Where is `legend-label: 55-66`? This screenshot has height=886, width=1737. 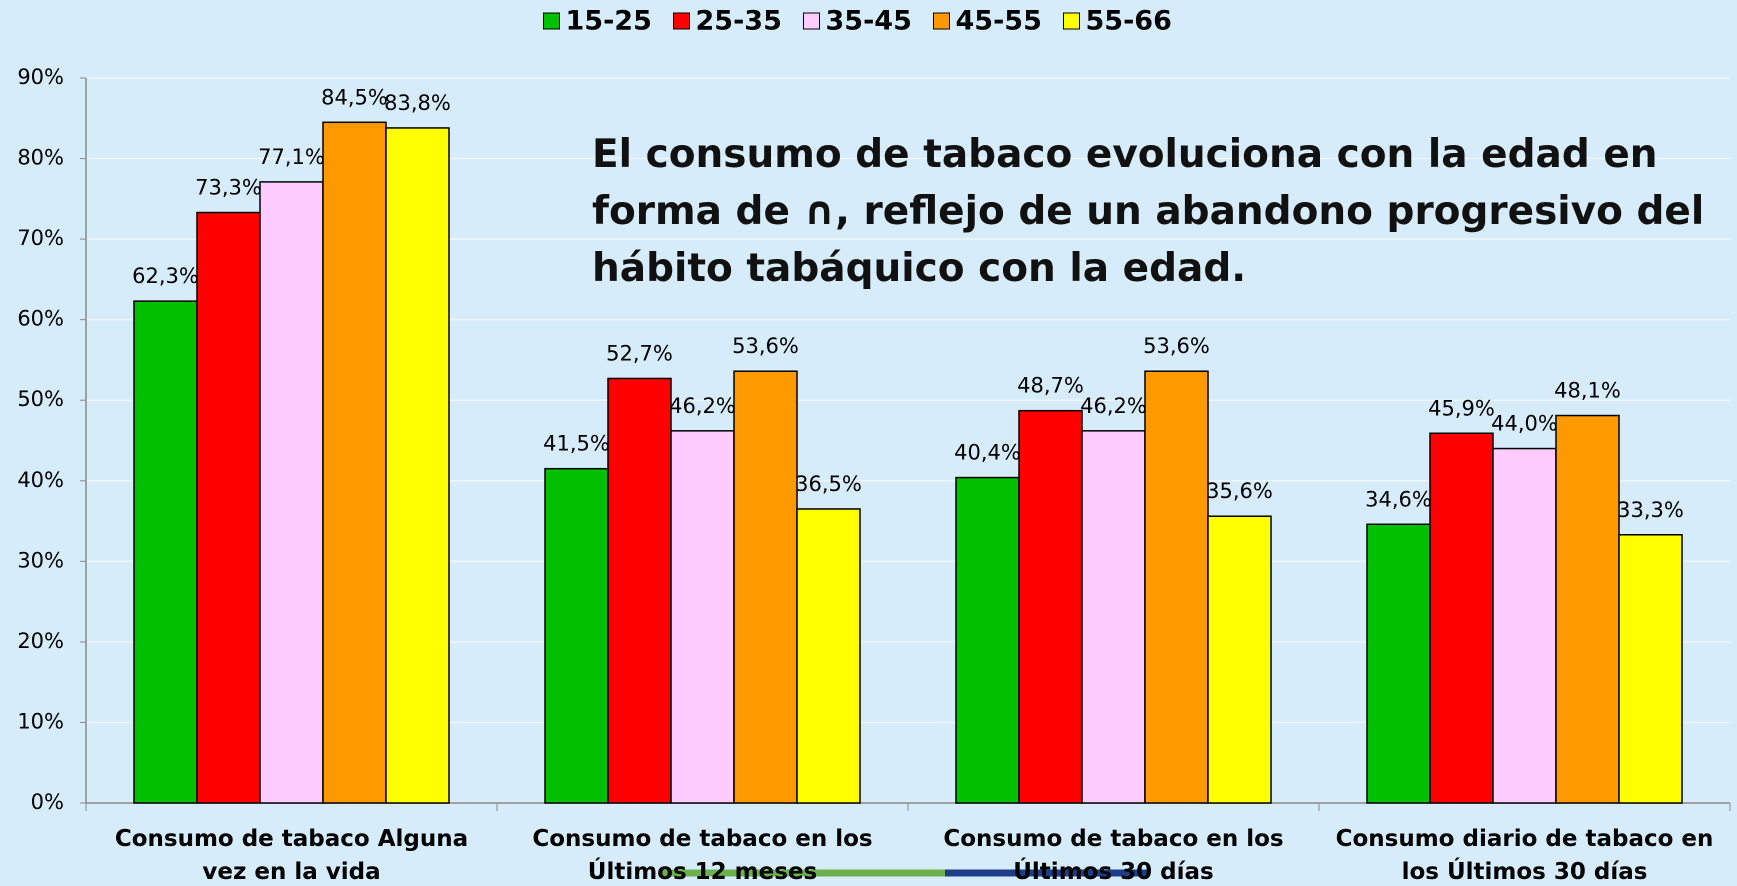
legend-label: 55-66 is located at coordinates (1129, 21).